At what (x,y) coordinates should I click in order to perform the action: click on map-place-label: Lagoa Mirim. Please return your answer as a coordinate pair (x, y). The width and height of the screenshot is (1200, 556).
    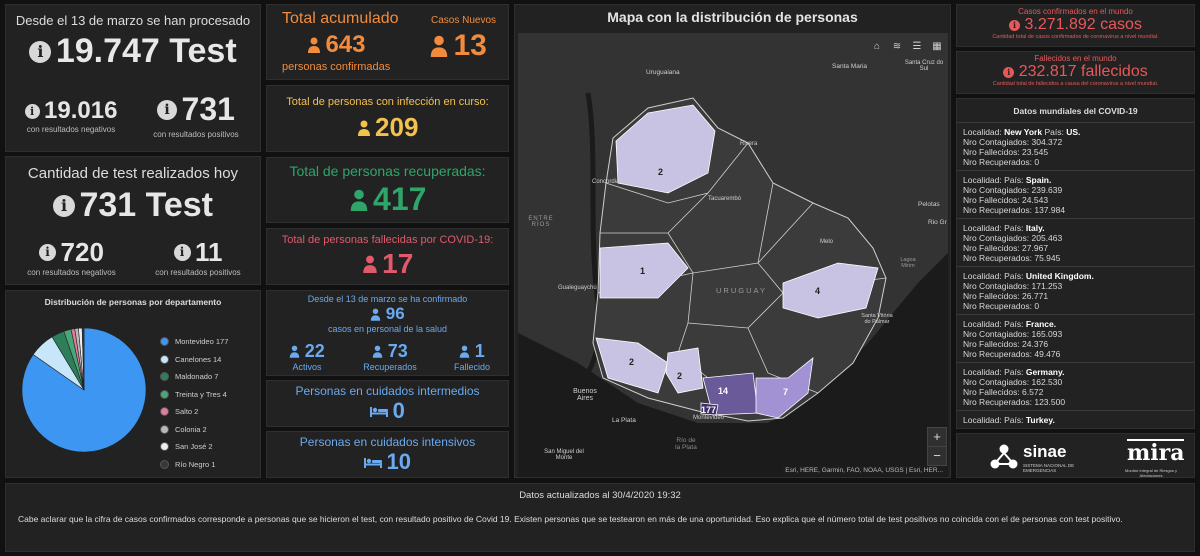
    Looking at the image, I should click on (908, 263).